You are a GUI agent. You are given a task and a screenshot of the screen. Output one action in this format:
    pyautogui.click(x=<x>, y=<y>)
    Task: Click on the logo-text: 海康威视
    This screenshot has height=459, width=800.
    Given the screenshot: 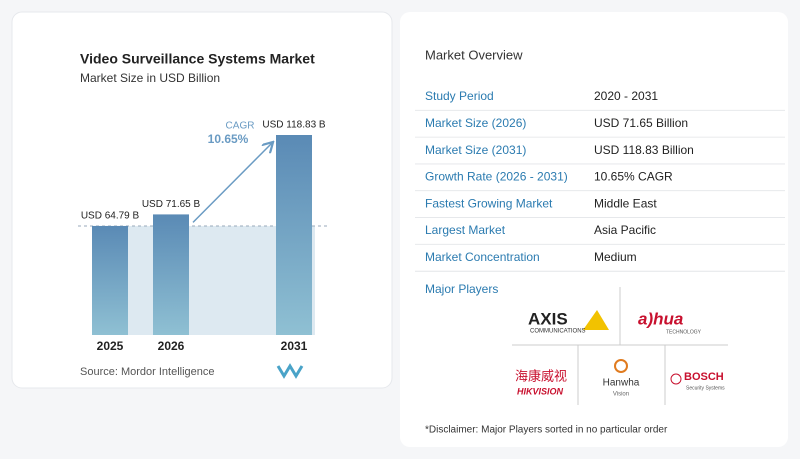 What is the action you would take?
    pyautogui.click(x=541, y=375)
    